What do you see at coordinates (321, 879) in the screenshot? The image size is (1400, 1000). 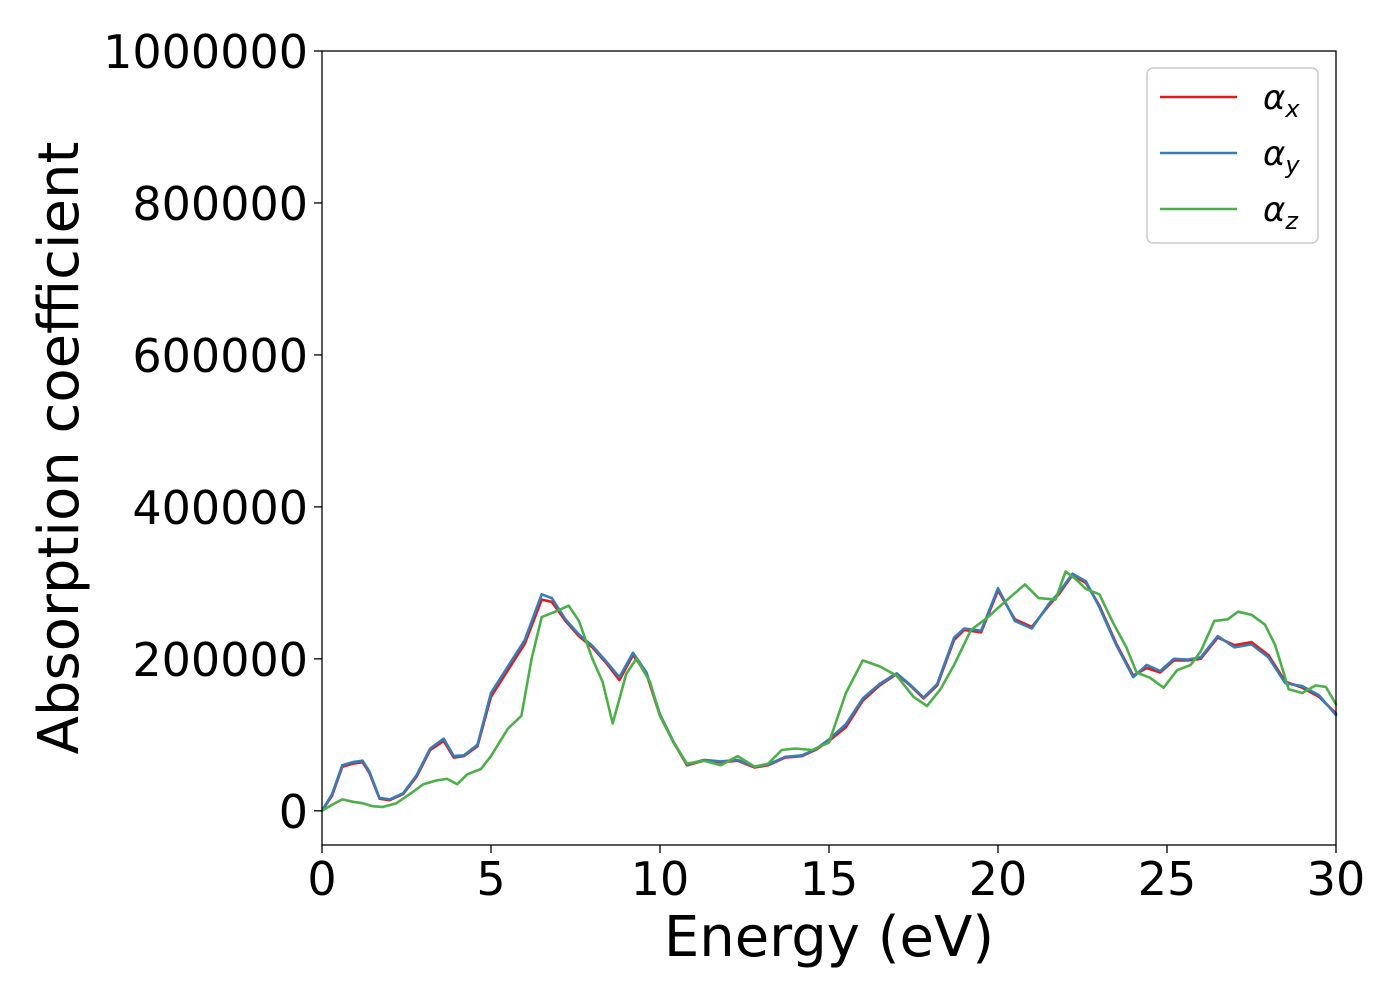 I see `x-tick-label: 0` at bounding box center [321, 879].